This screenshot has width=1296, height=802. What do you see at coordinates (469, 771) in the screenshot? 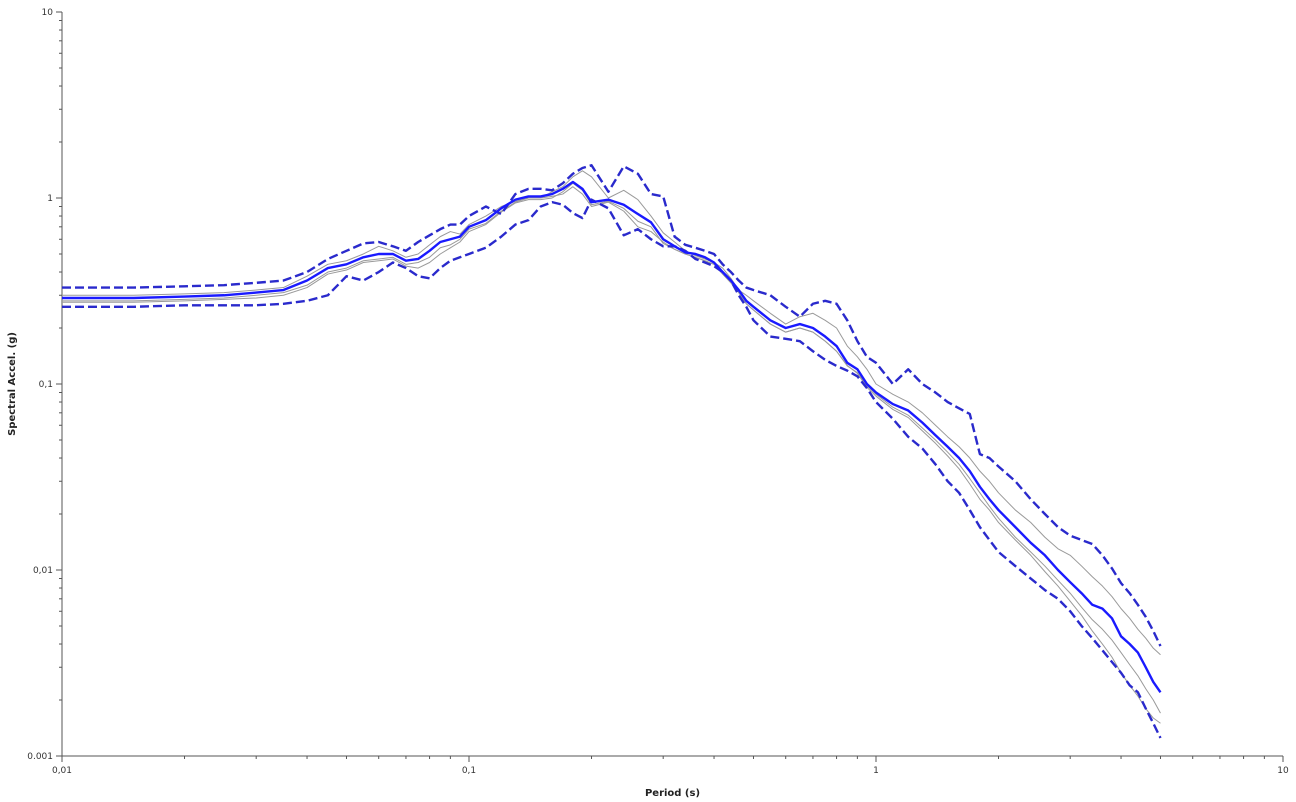
I see `x-tick-label: 0,1` at bounding box center [469, 771].